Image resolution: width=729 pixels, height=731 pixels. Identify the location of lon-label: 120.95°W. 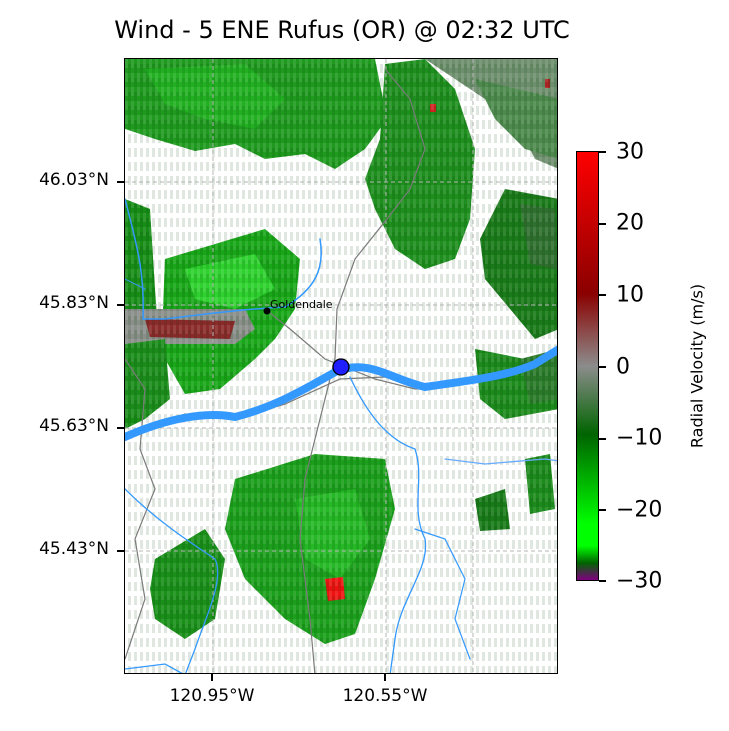
(212, 696).